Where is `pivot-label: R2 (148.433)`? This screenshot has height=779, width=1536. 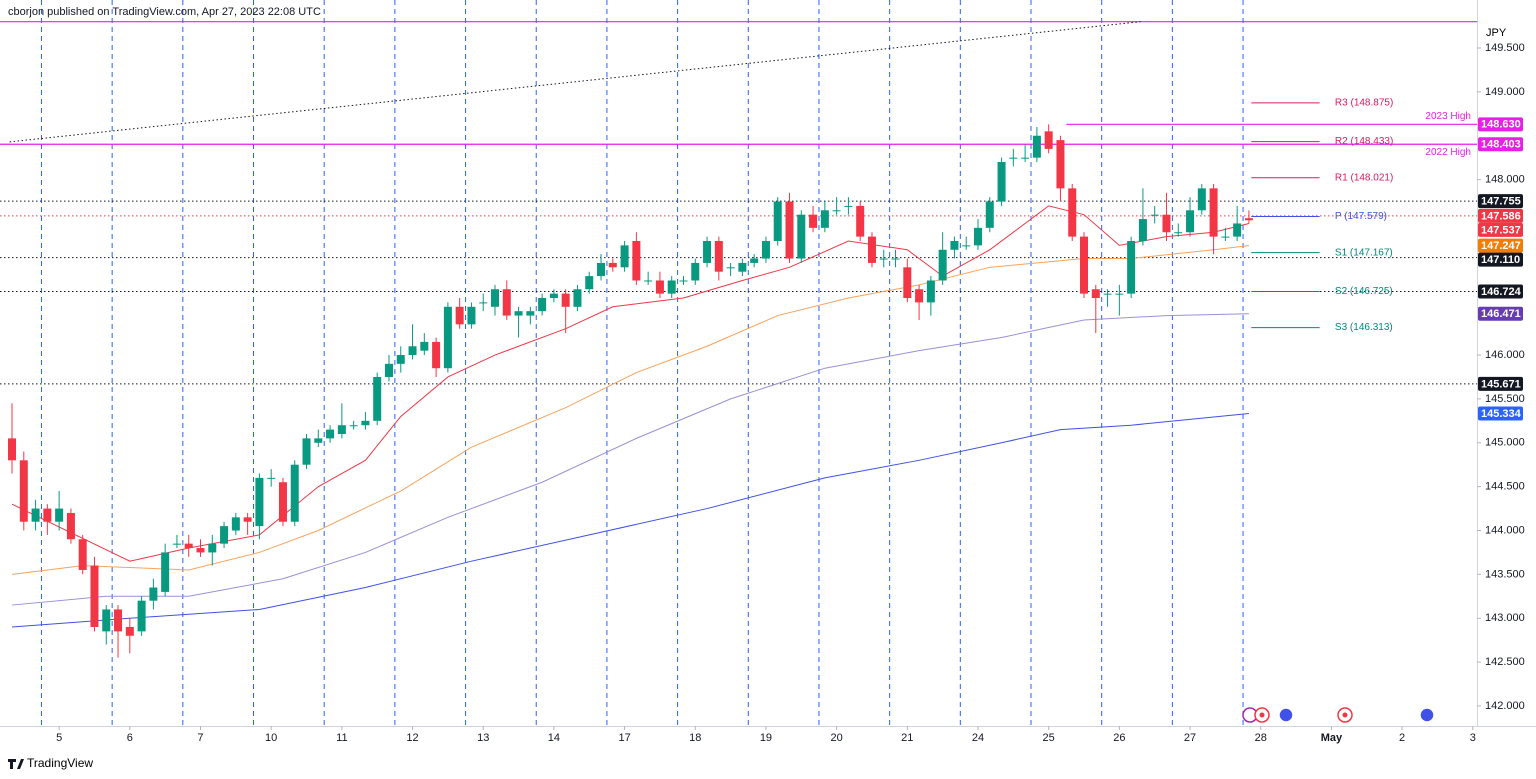
pivot-label: R2 (148.433) is located at coordinates (1364, 141).